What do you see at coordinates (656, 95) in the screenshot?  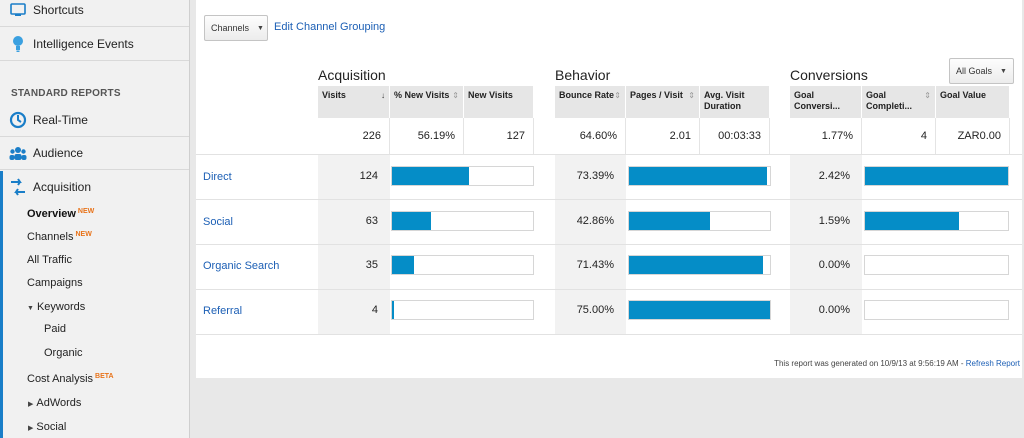 I see `column-header-label: Pages / Visit` at bounding box center [656, 95].